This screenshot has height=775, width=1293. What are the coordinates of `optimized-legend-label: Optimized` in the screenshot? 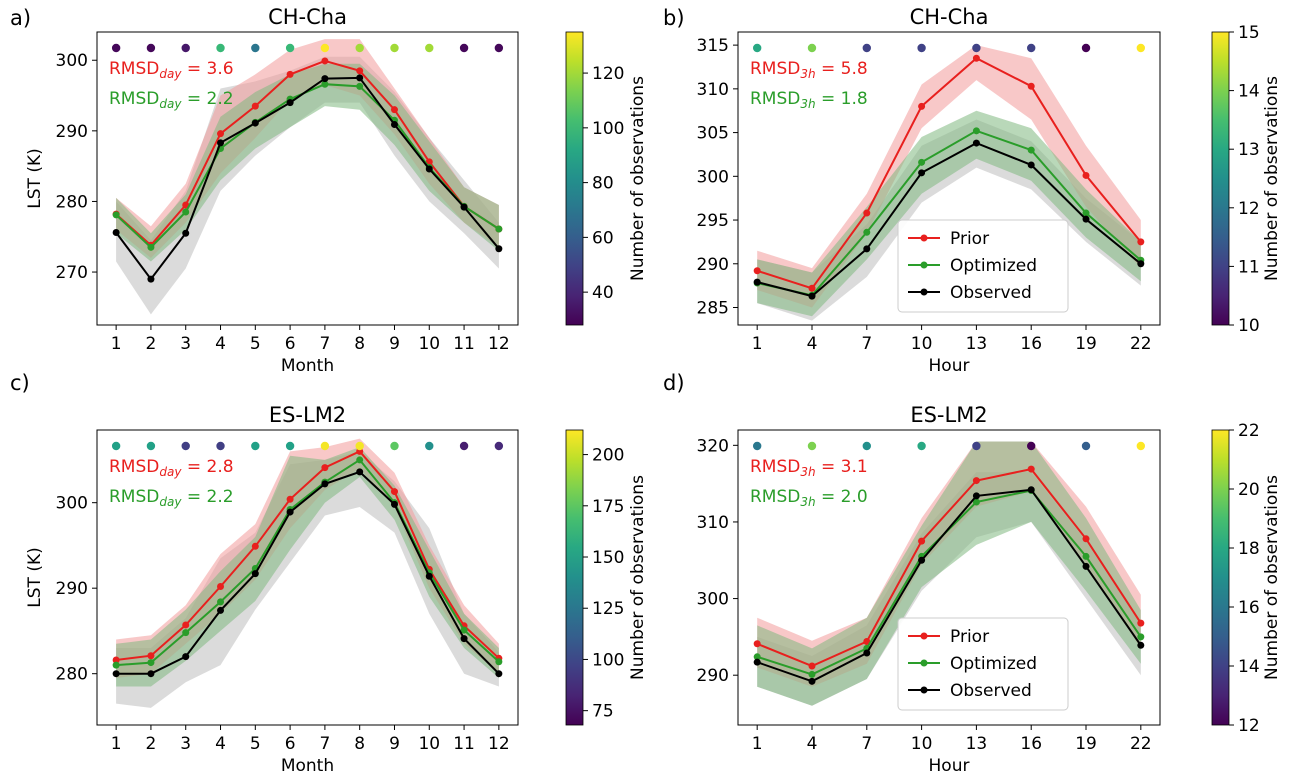 It's located at (993, 266).